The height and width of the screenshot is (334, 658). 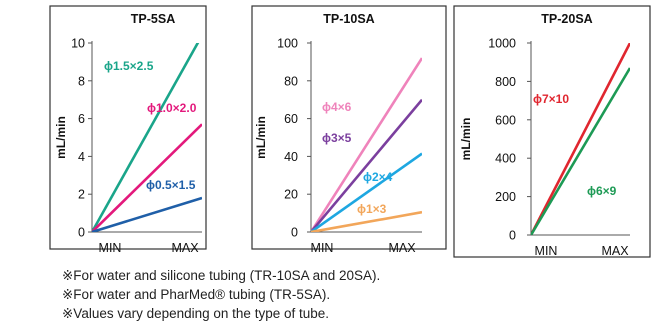 What do you see at coordinates (291, 81) in the screenshot?
I see `y-tick-label: 80` at bounding box center [291, 81].